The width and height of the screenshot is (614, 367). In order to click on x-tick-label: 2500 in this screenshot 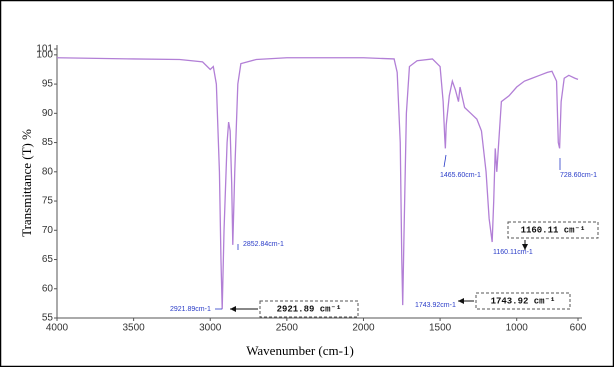, I will do `click(287, 328)`.